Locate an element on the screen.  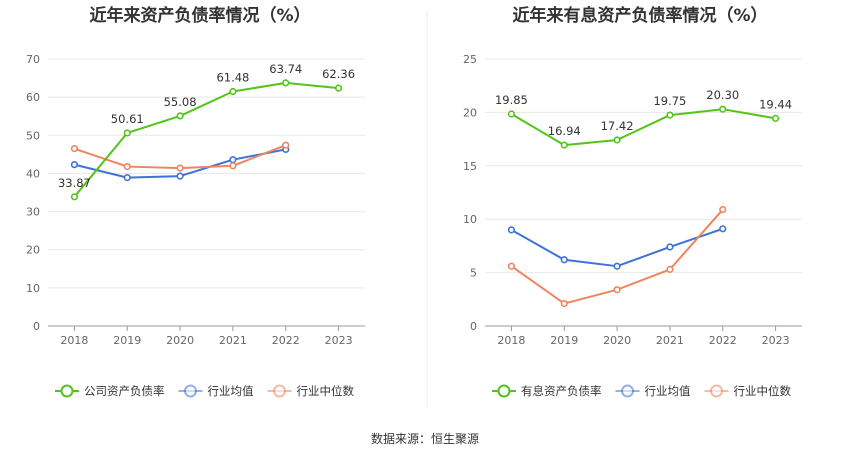
y-tick-label: 30 is located at coordinates (33, 212).